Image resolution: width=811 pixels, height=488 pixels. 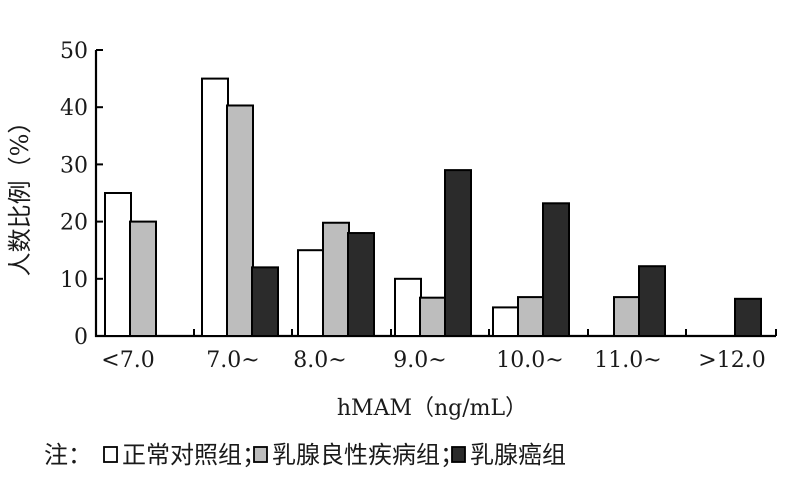 What do you see at coordinates (232, 360) in the screenshot?
I see `x-tick-label: 7.0~` at bounding box center [232, 360].